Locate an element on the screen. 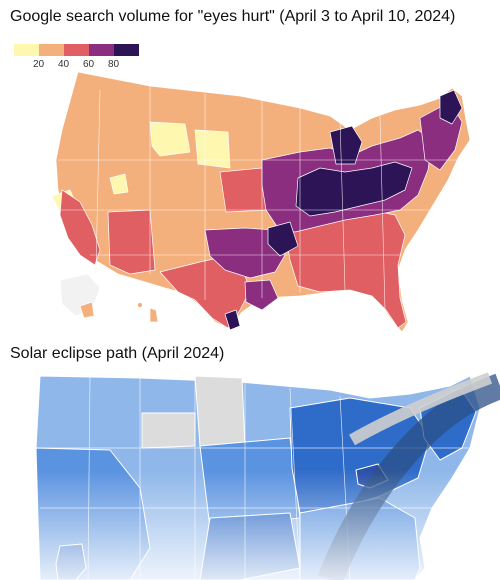 Image resolution: width=500 pixels, height=580 pixels. alaska-shape is located at coordinates (80, 295).